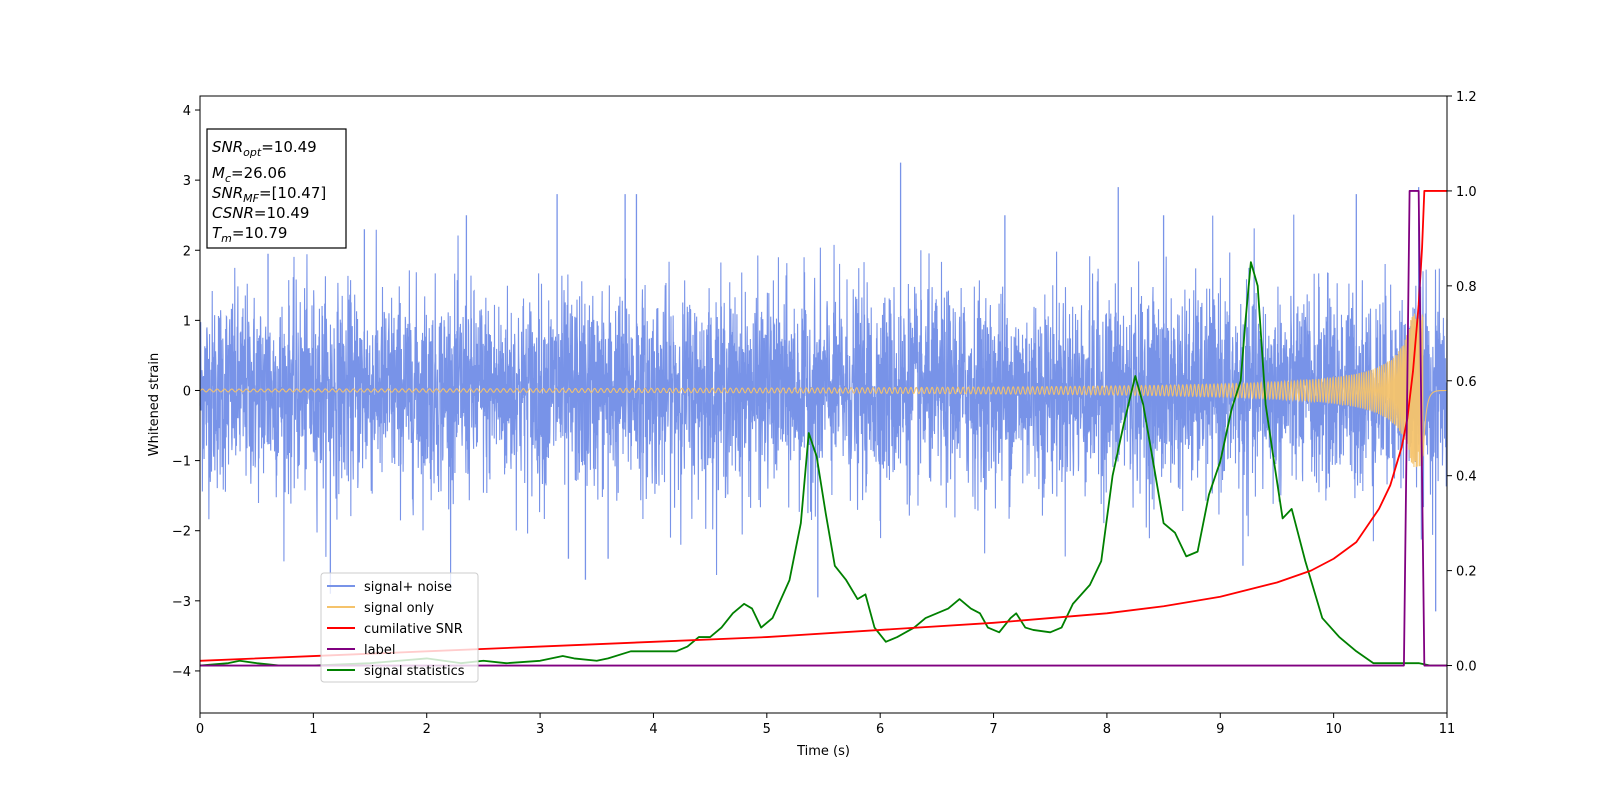 The width and height of the screenshot is (1600, 804). I want to click on info-subscript: c, so click(228, 178).